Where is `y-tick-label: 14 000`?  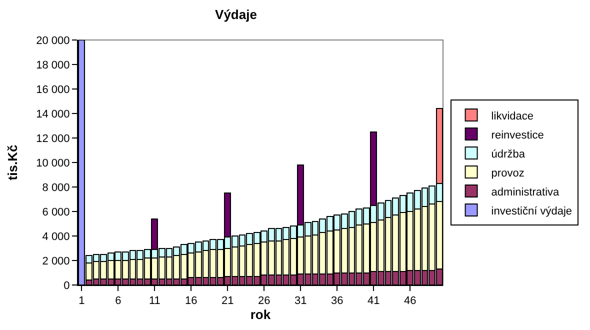 y-tick-label: 14 000 is located at coordinates (53, 114).